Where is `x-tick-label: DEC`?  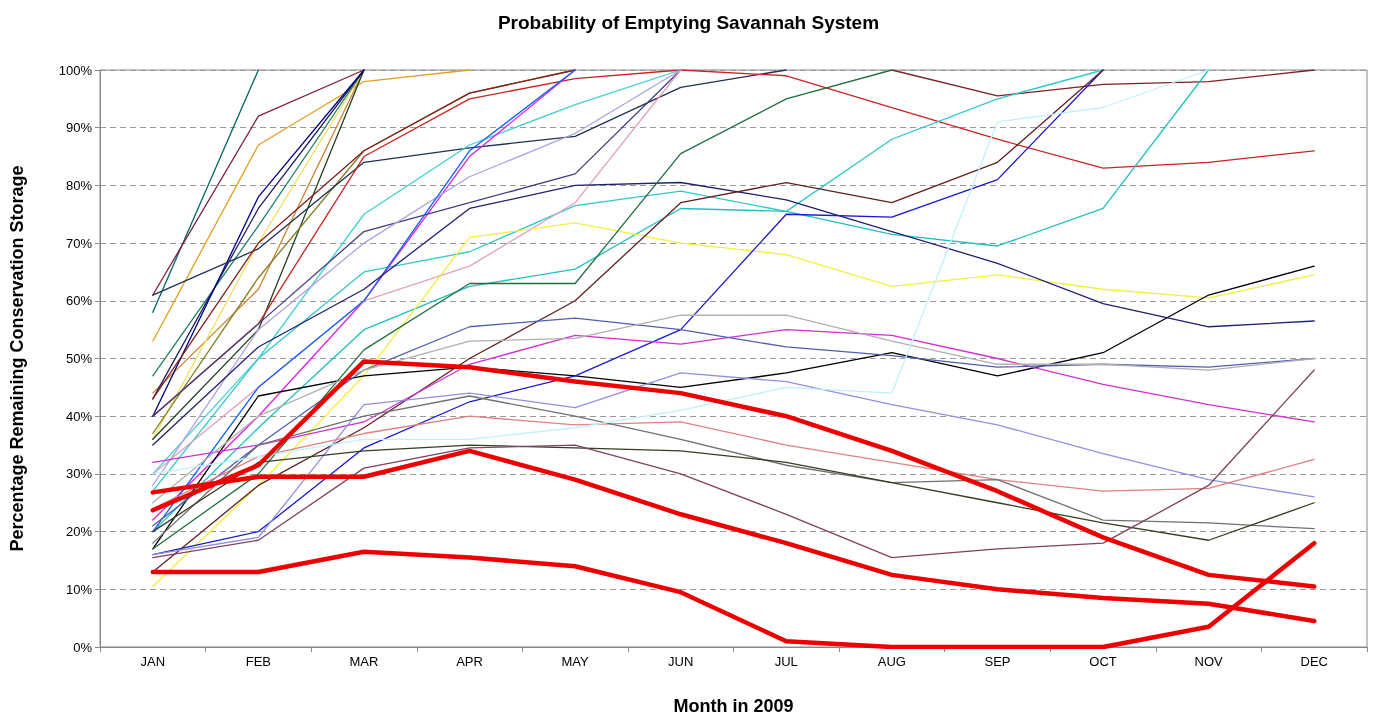 x-tick-label: DEC is located at coordinates (1314, 661).